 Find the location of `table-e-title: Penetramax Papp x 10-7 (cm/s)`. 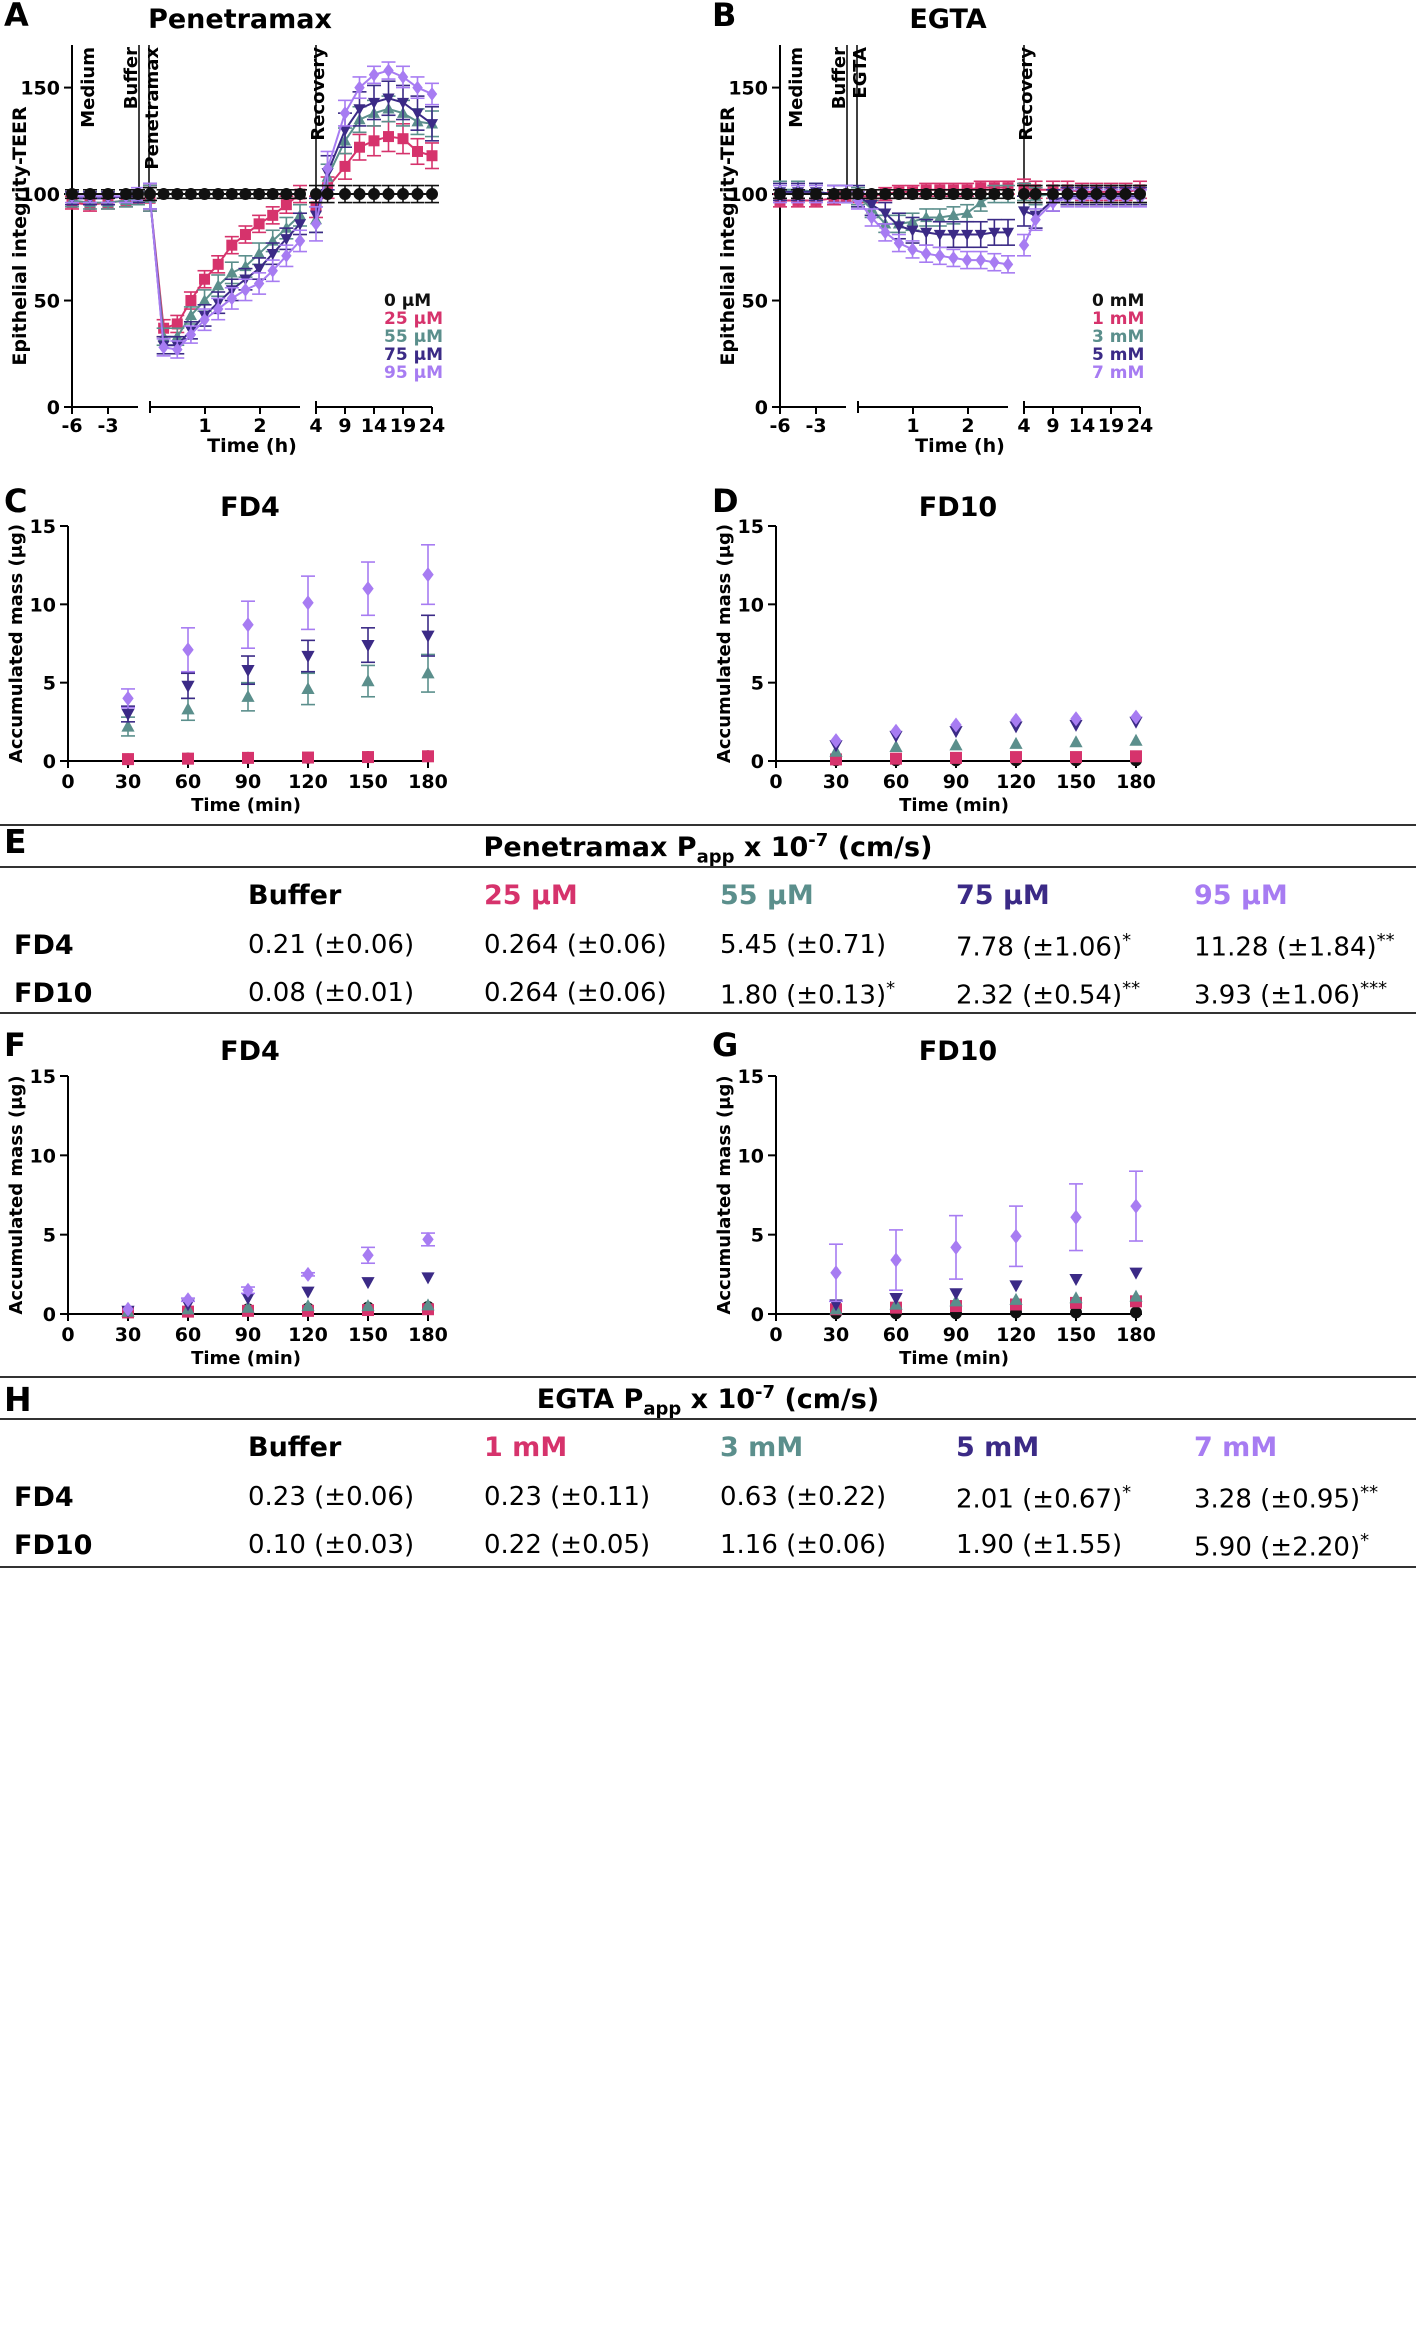

table-e-title: Penetramax Papp x 10-7 (cm/s) is located at coordinates (708, 848).